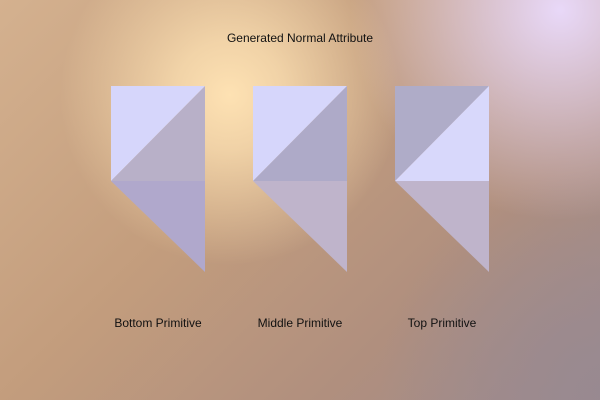  What do you see at coordinates (158, 323) in the screenshot?
I see `bottom-primitive-label: Bottom Primitive` at bounding box center [158, 323].